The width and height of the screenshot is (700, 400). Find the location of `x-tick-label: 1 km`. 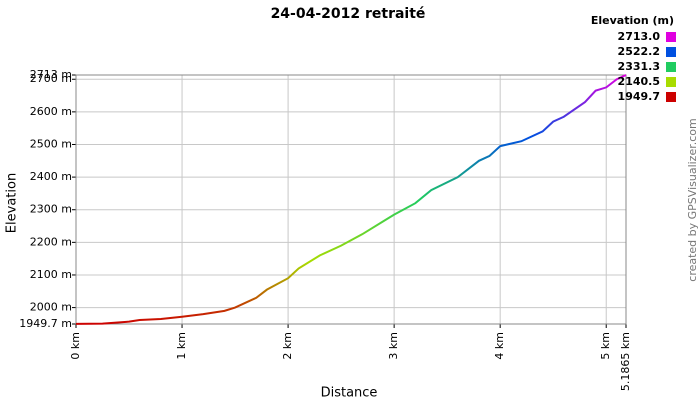

x-tick-label: 1 km is located at coordinates (181, 346).